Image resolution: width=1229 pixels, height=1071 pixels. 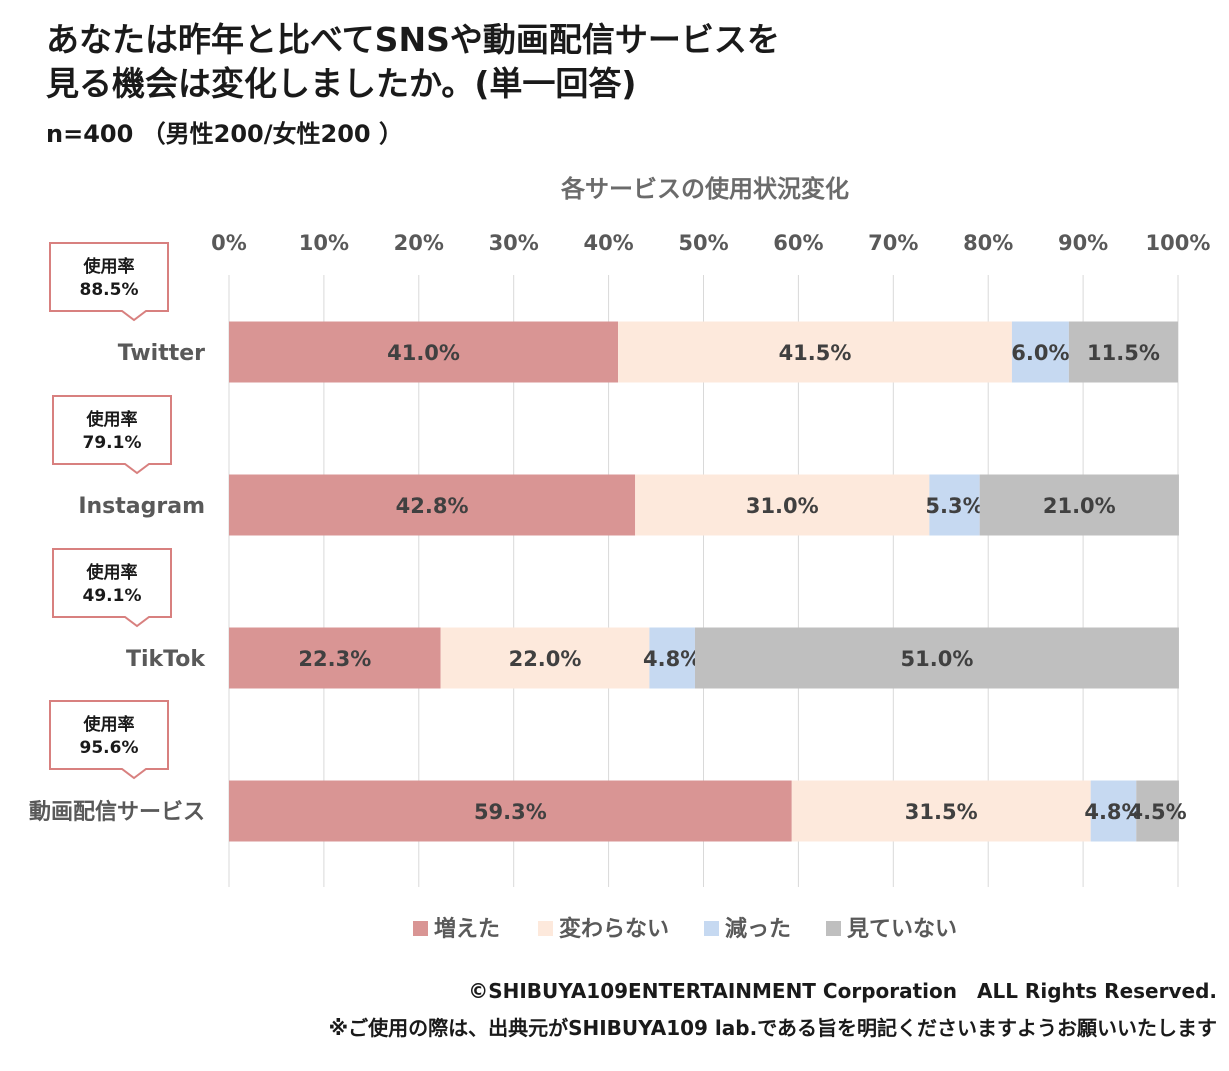 I want to click on x-tick-label: 50%, so click(x=703, y=243).